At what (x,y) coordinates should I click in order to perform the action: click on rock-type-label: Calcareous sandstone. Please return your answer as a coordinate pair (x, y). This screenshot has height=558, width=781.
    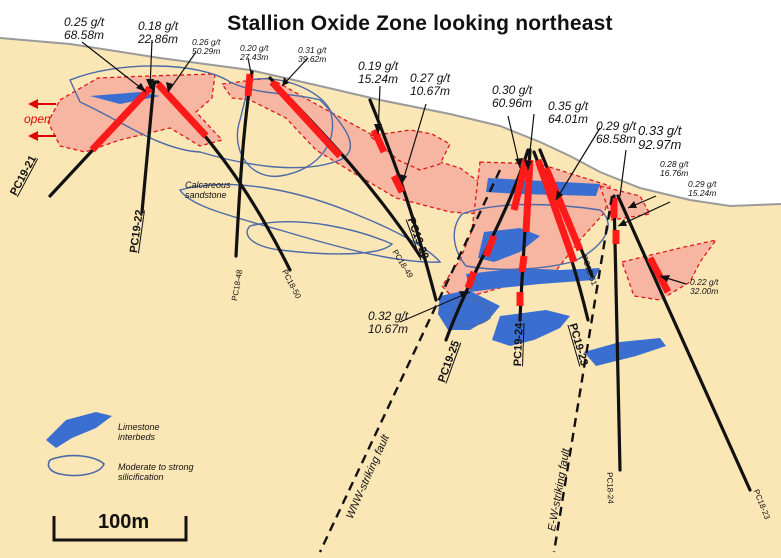
    Looking at the image, I should click on (208, 190).